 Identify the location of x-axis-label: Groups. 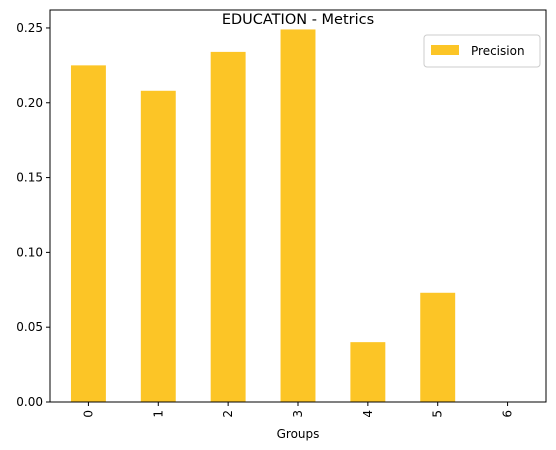
(298, 434).